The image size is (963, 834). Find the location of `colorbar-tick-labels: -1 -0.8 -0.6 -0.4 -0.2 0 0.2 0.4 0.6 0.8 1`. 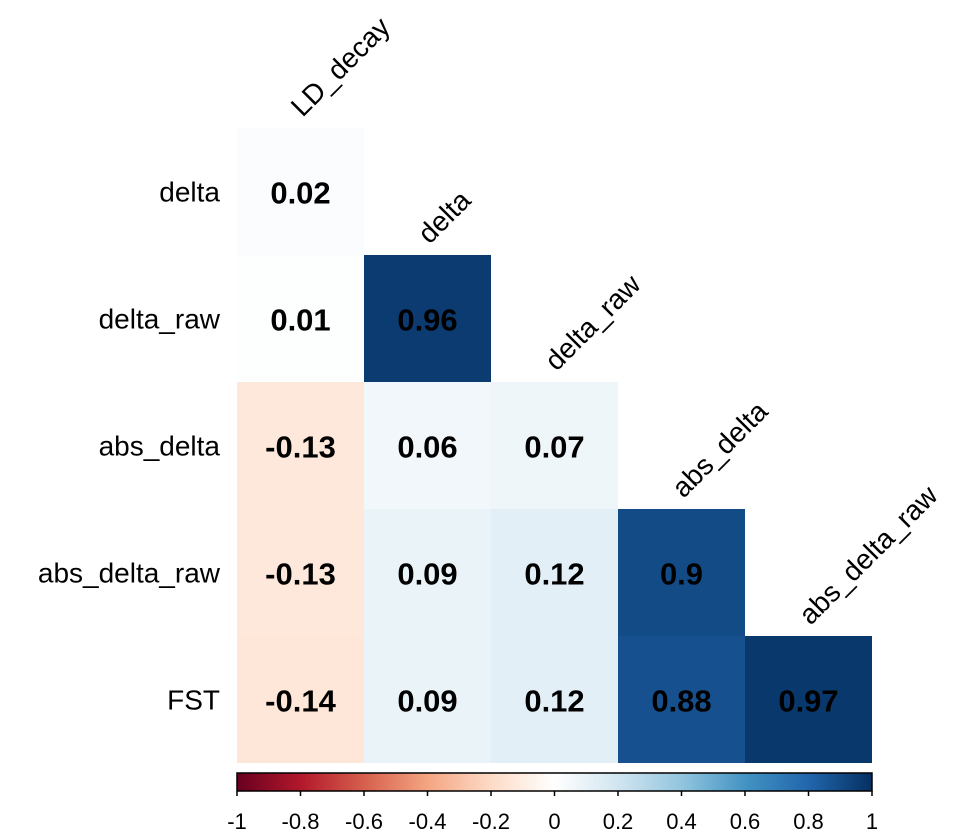

colorbar-tick-labels: -1 -0.8 -0.6 -0.4 -0.2 0 0.2 0.4 0.6 0.8 1 is located at coordinates (552, 812).